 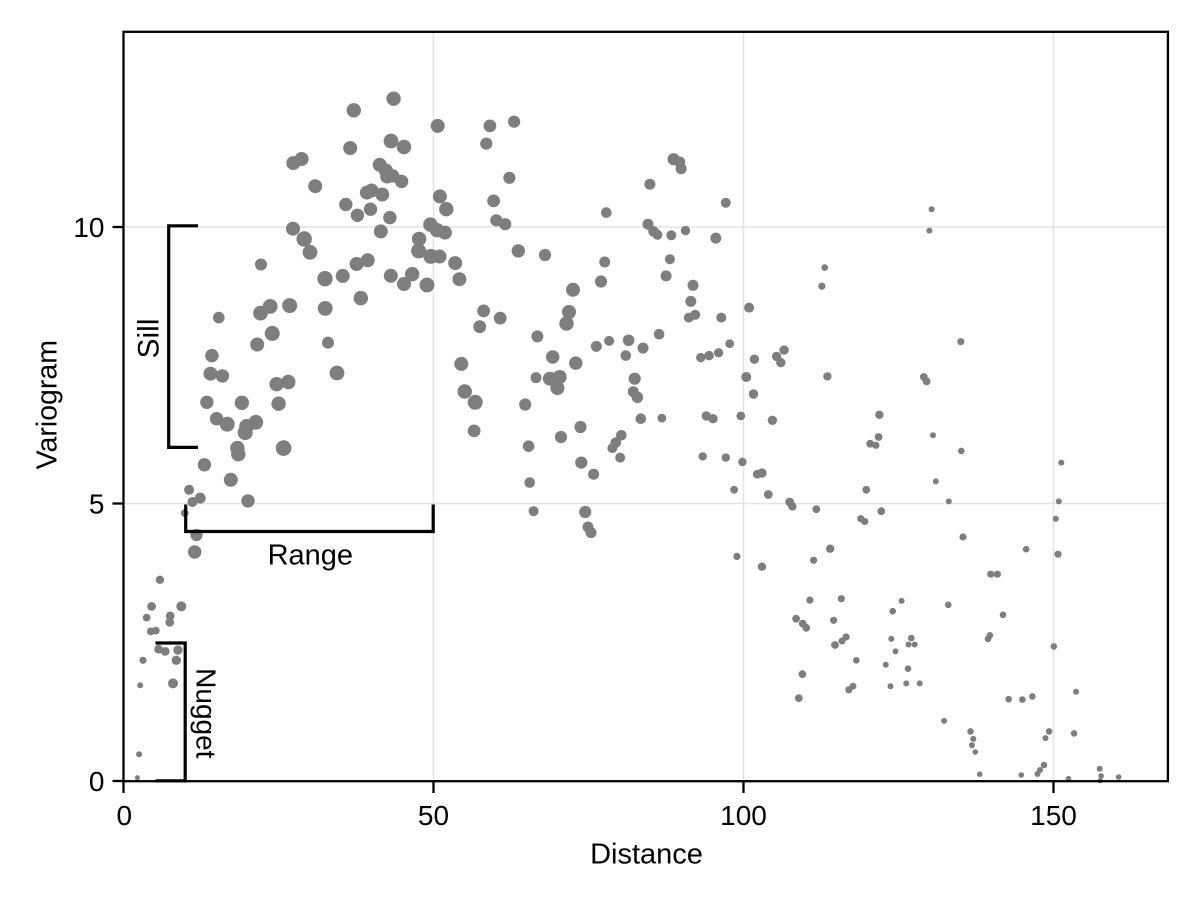 I want to click on svg-text: 100, so click(x=743, y=815).